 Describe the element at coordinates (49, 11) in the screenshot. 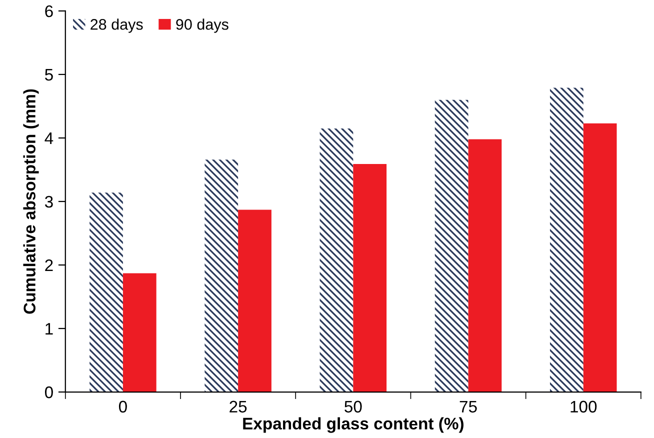

I see `y-tick-label: 6` at that location.